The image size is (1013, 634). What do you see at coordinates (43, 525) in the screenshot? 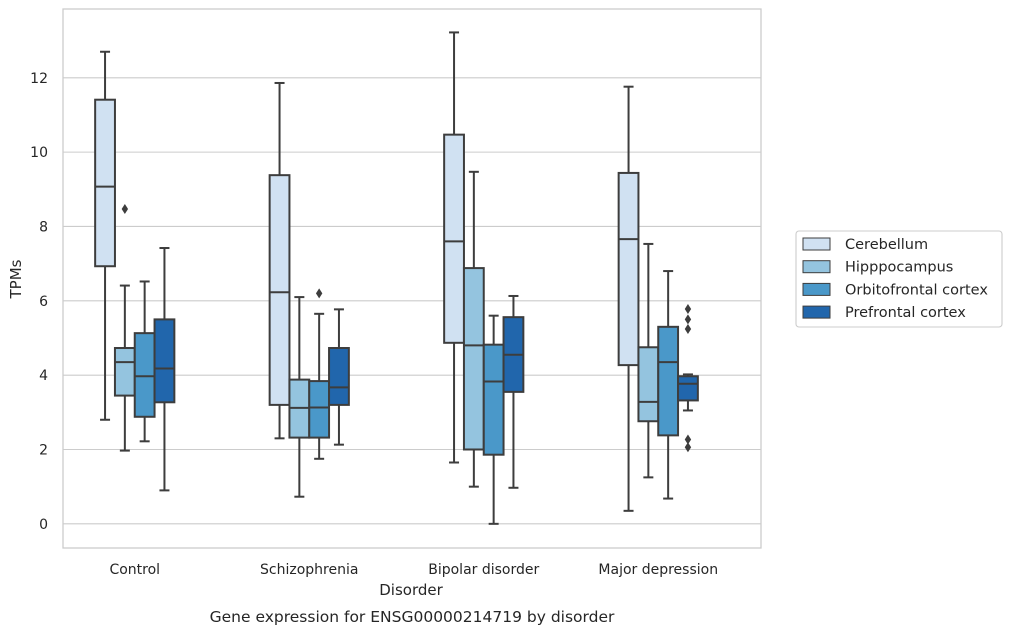
I see `y-tick-label: 0` at bounding box center [43, 525].